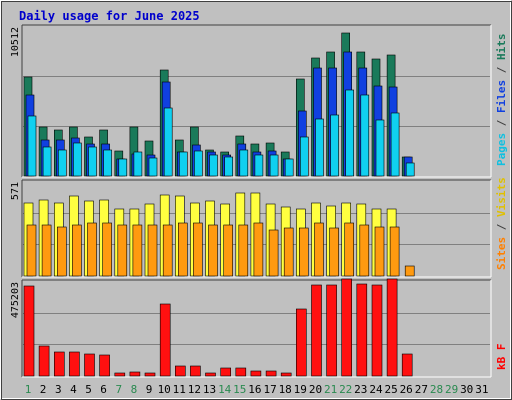 Image resolution: width=512 pixels, height=400 pixels. What do you see at coordinates (376, 389) in the screenshot?
I see `x-tick-day-24: 24` at bounding box center [376, 389].